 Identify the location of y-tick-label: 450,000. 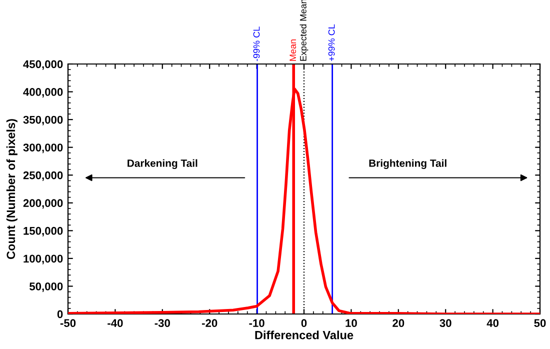
(43, 65).